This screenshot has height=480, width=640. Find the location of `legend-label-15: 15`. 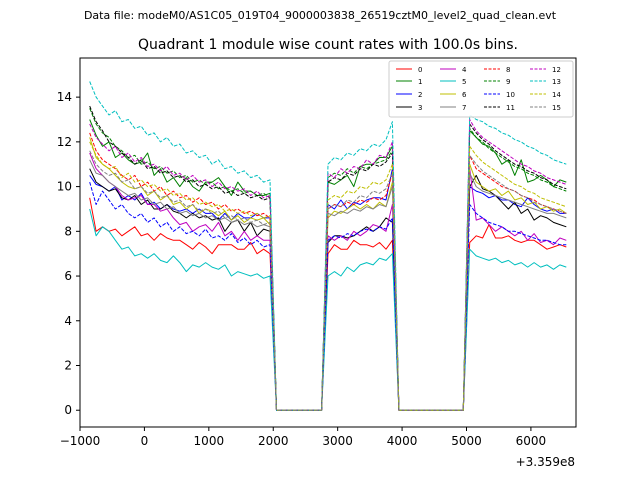

legend-label-15: 15 is located at coordinates (556, 108).